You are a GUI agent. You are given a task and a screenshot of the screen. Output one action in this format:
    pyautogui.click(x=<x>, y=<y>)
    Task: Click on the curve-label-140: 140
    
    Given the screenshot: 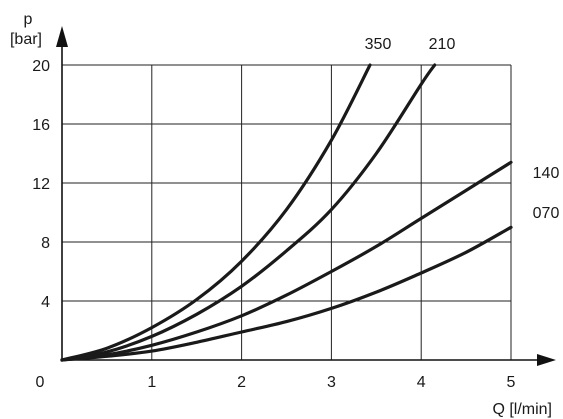 What is the action you would take?
    pyautogui.click(x=546, y=173)
    